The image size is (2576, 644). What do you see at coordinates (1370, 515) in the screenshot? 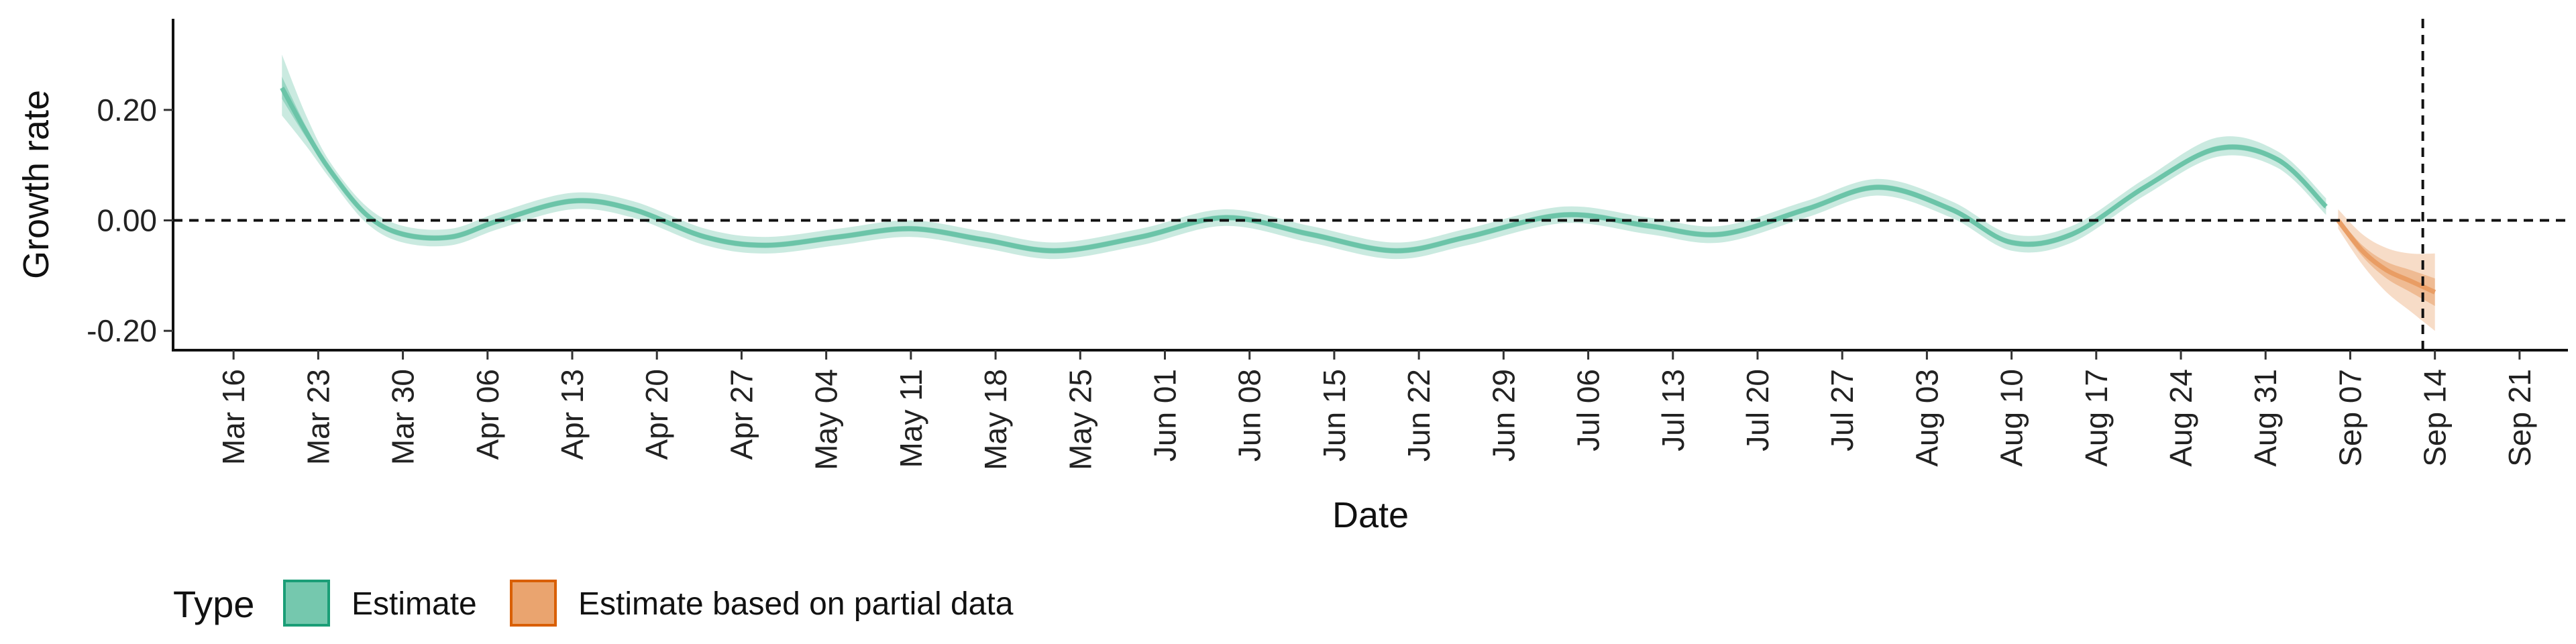
I see `x-axis-title: Date` at bounding box center [1370, 515].